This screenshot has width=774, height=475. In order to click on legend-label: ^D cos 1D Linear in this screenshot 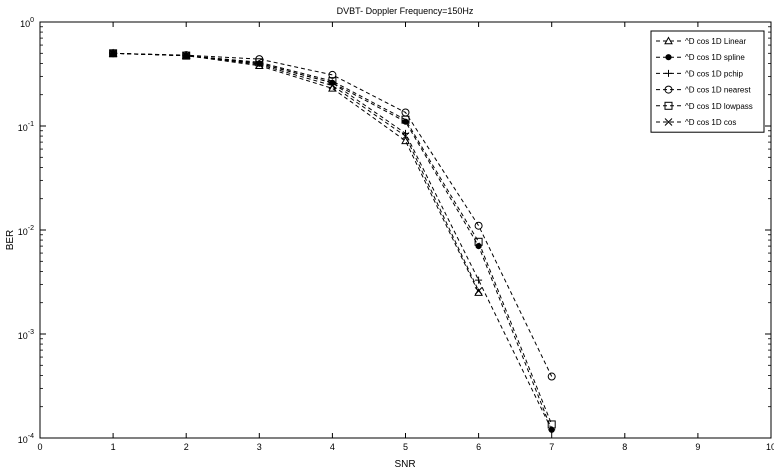, I will do `click(715, 41)`.